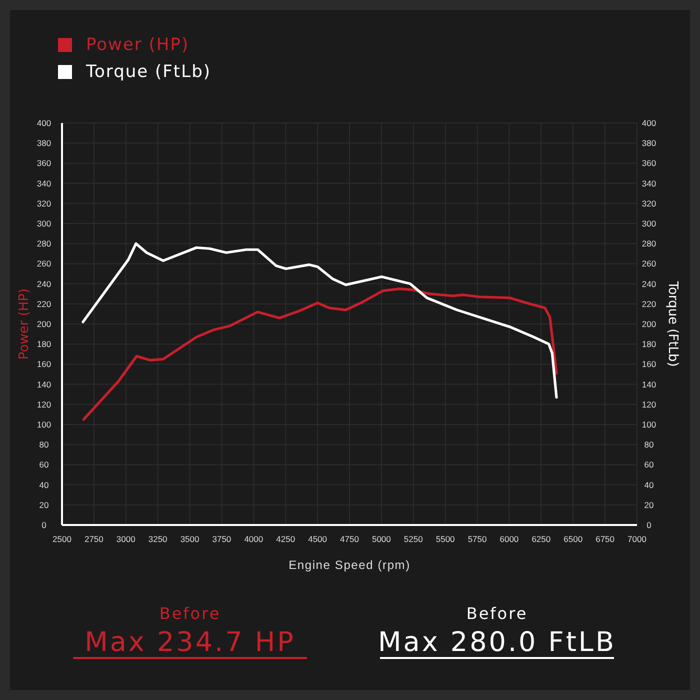  Describe the element at coordinates (477, 539) in the screenshot. I see `x-tick-label: 5750` at that location.